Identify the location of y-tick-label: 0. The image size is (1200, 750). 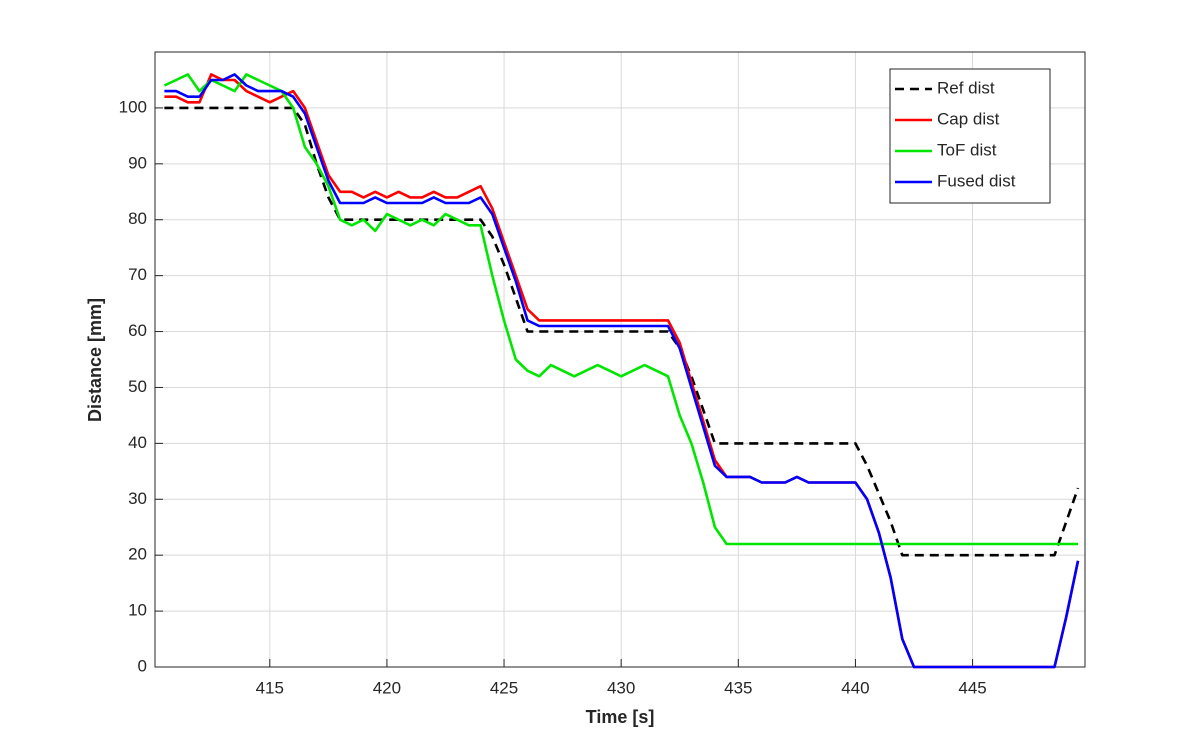
(142, 665).